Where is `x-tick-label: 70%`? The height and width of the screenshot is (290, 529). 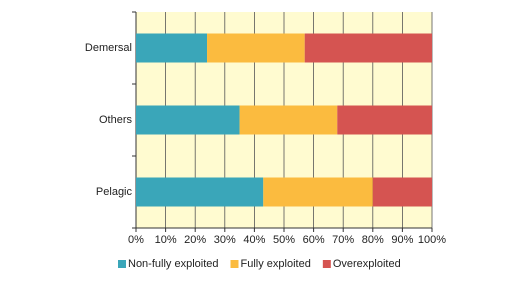 x-tick-label: 70% is located at coordinates (343, 240).